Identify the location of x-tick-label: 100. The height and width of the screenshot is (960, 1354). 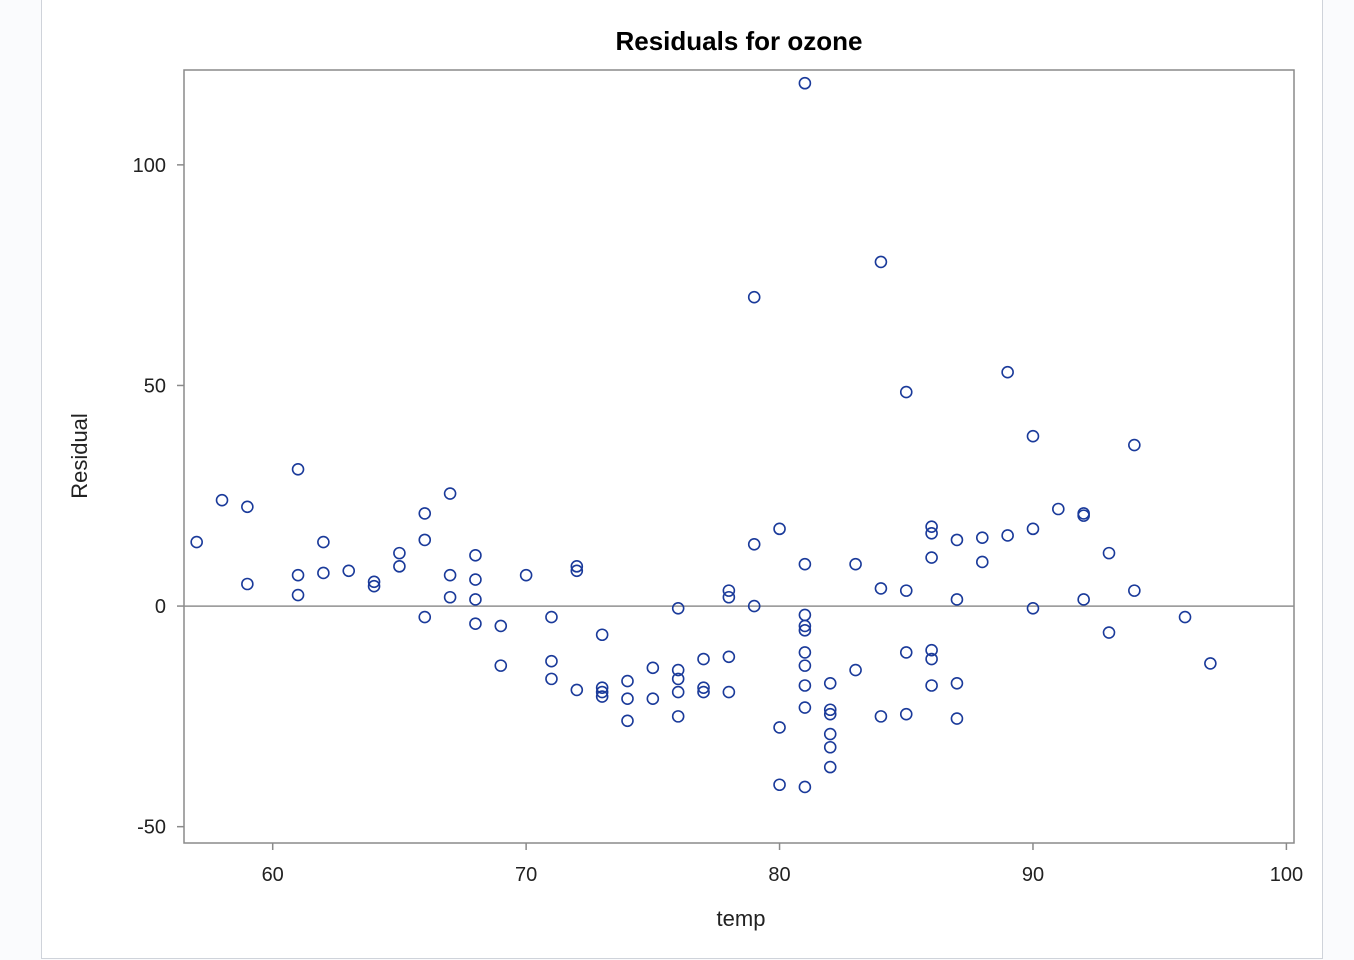
(1286, 875).